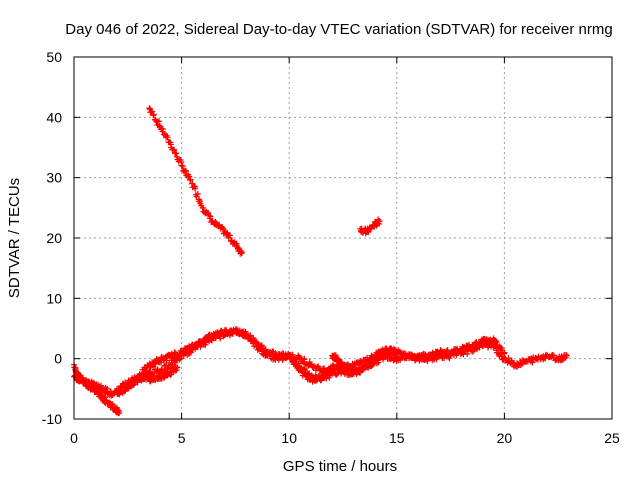  Describe the element at coordinates (152, 377) in the screenshot. I see `series-arc-mid-loop` at that location.